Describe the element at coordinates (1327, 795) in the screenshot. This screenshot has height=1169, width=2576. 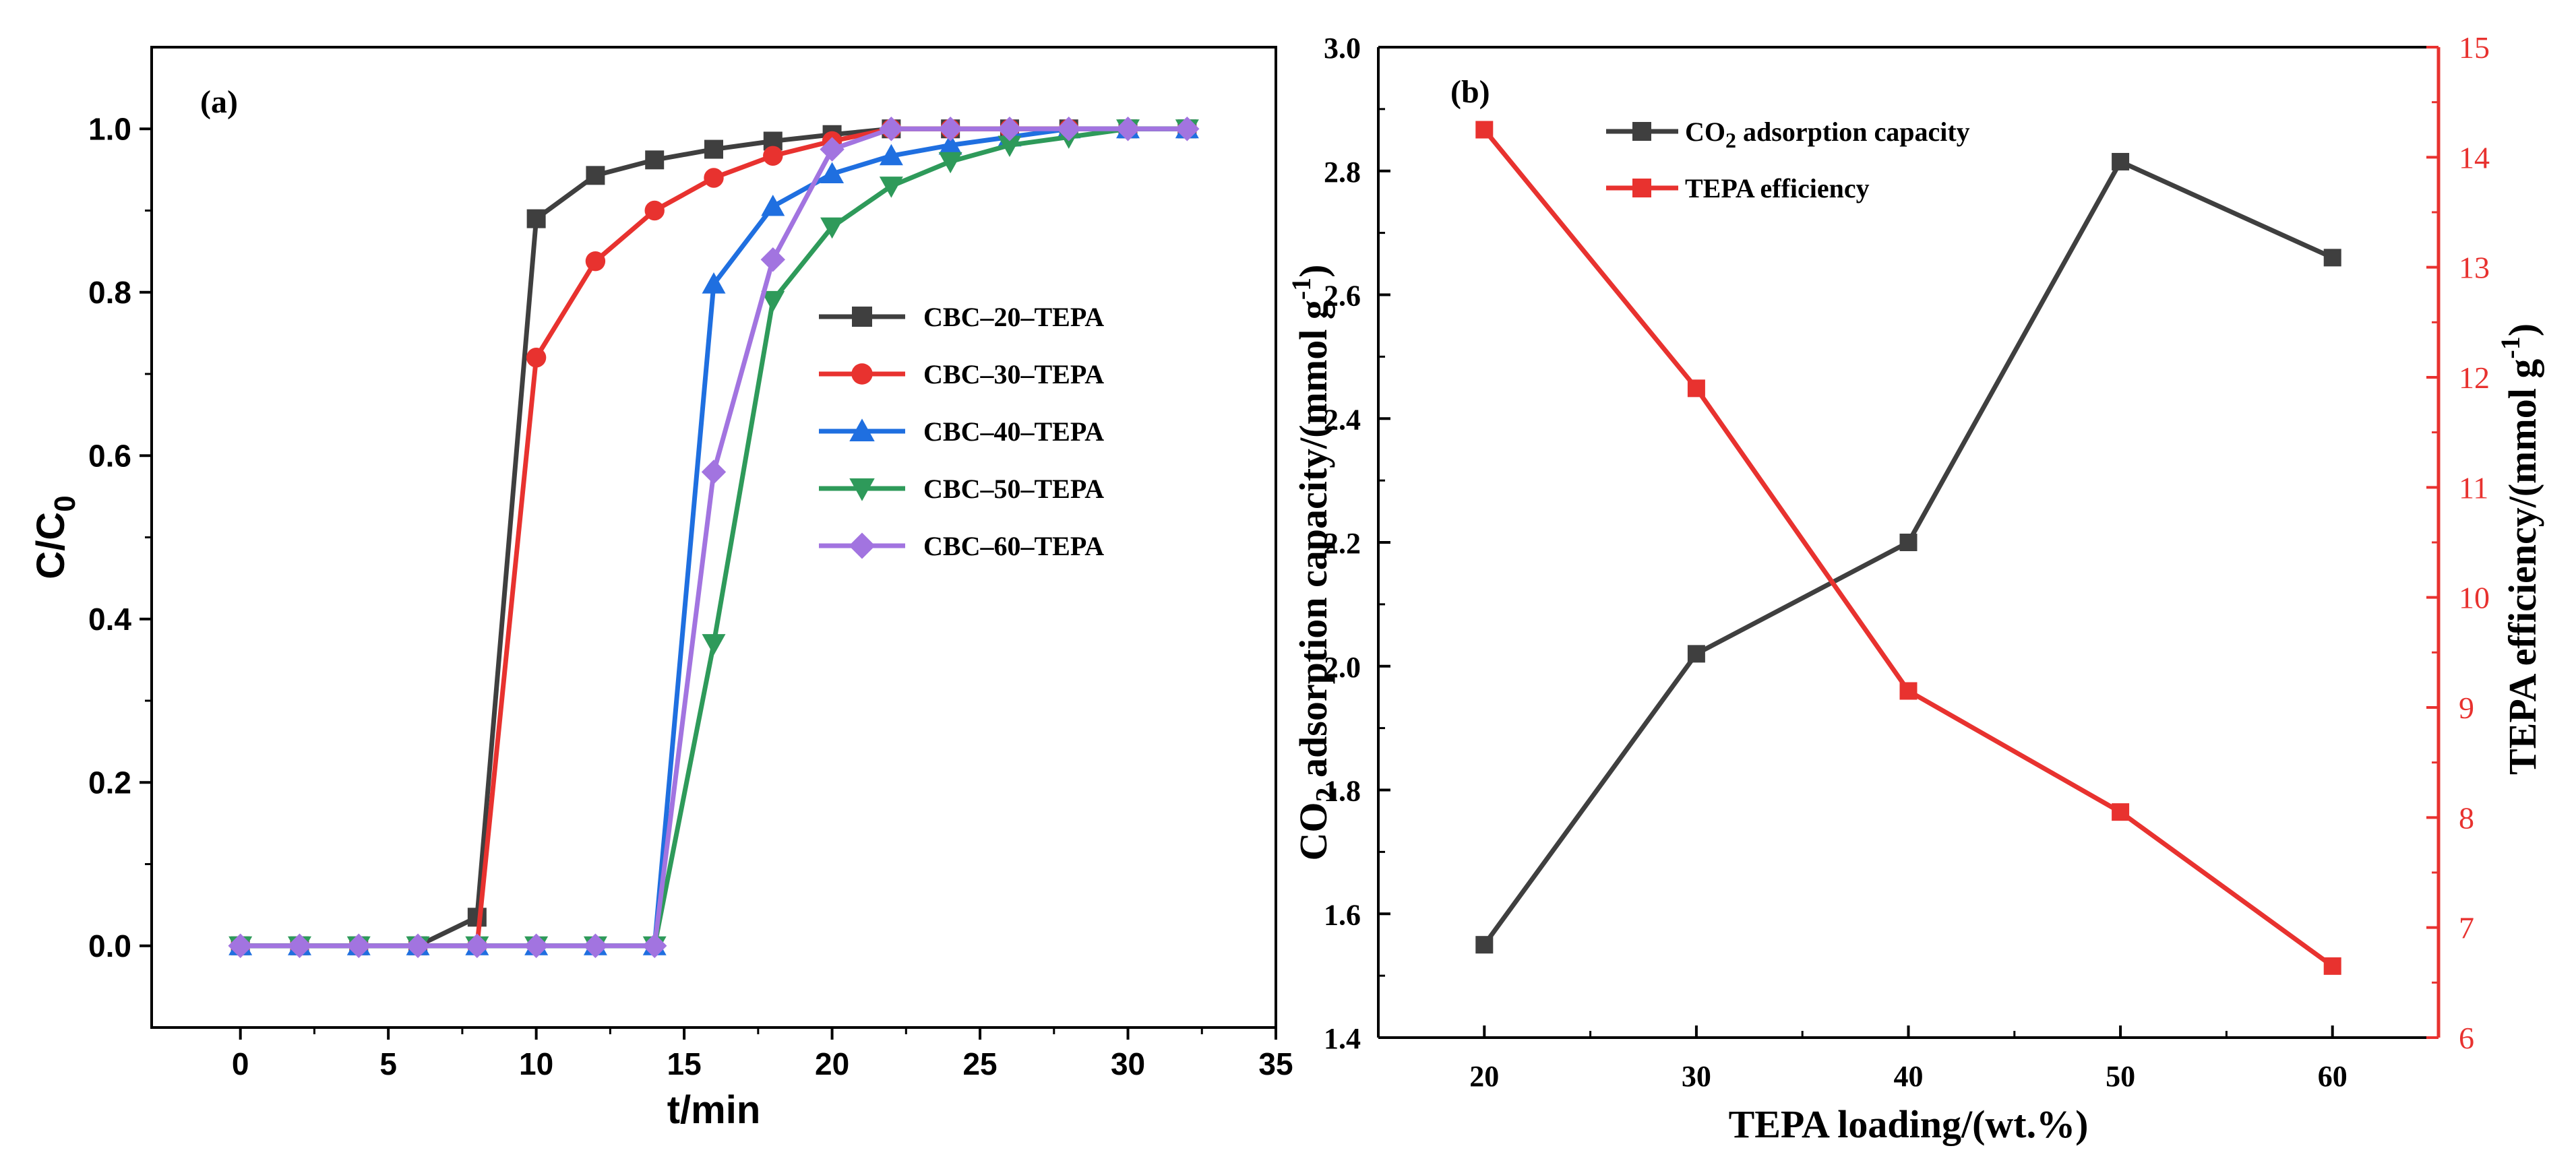
I see `text-span: 2` at that location.